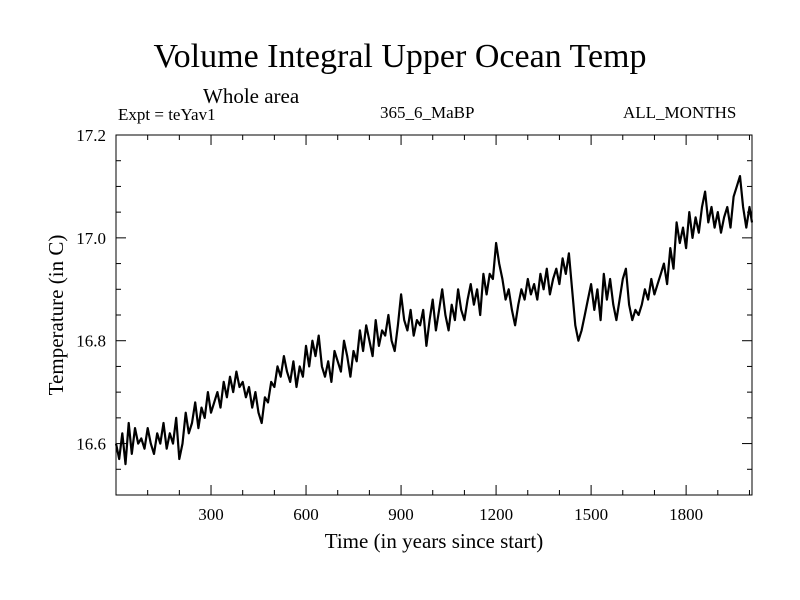 The height and width of the screenshot is (600, 800). Describe the element at coordinates (91, 135) in the screenshot. I see `y-tick-label: 17.2` at that location.